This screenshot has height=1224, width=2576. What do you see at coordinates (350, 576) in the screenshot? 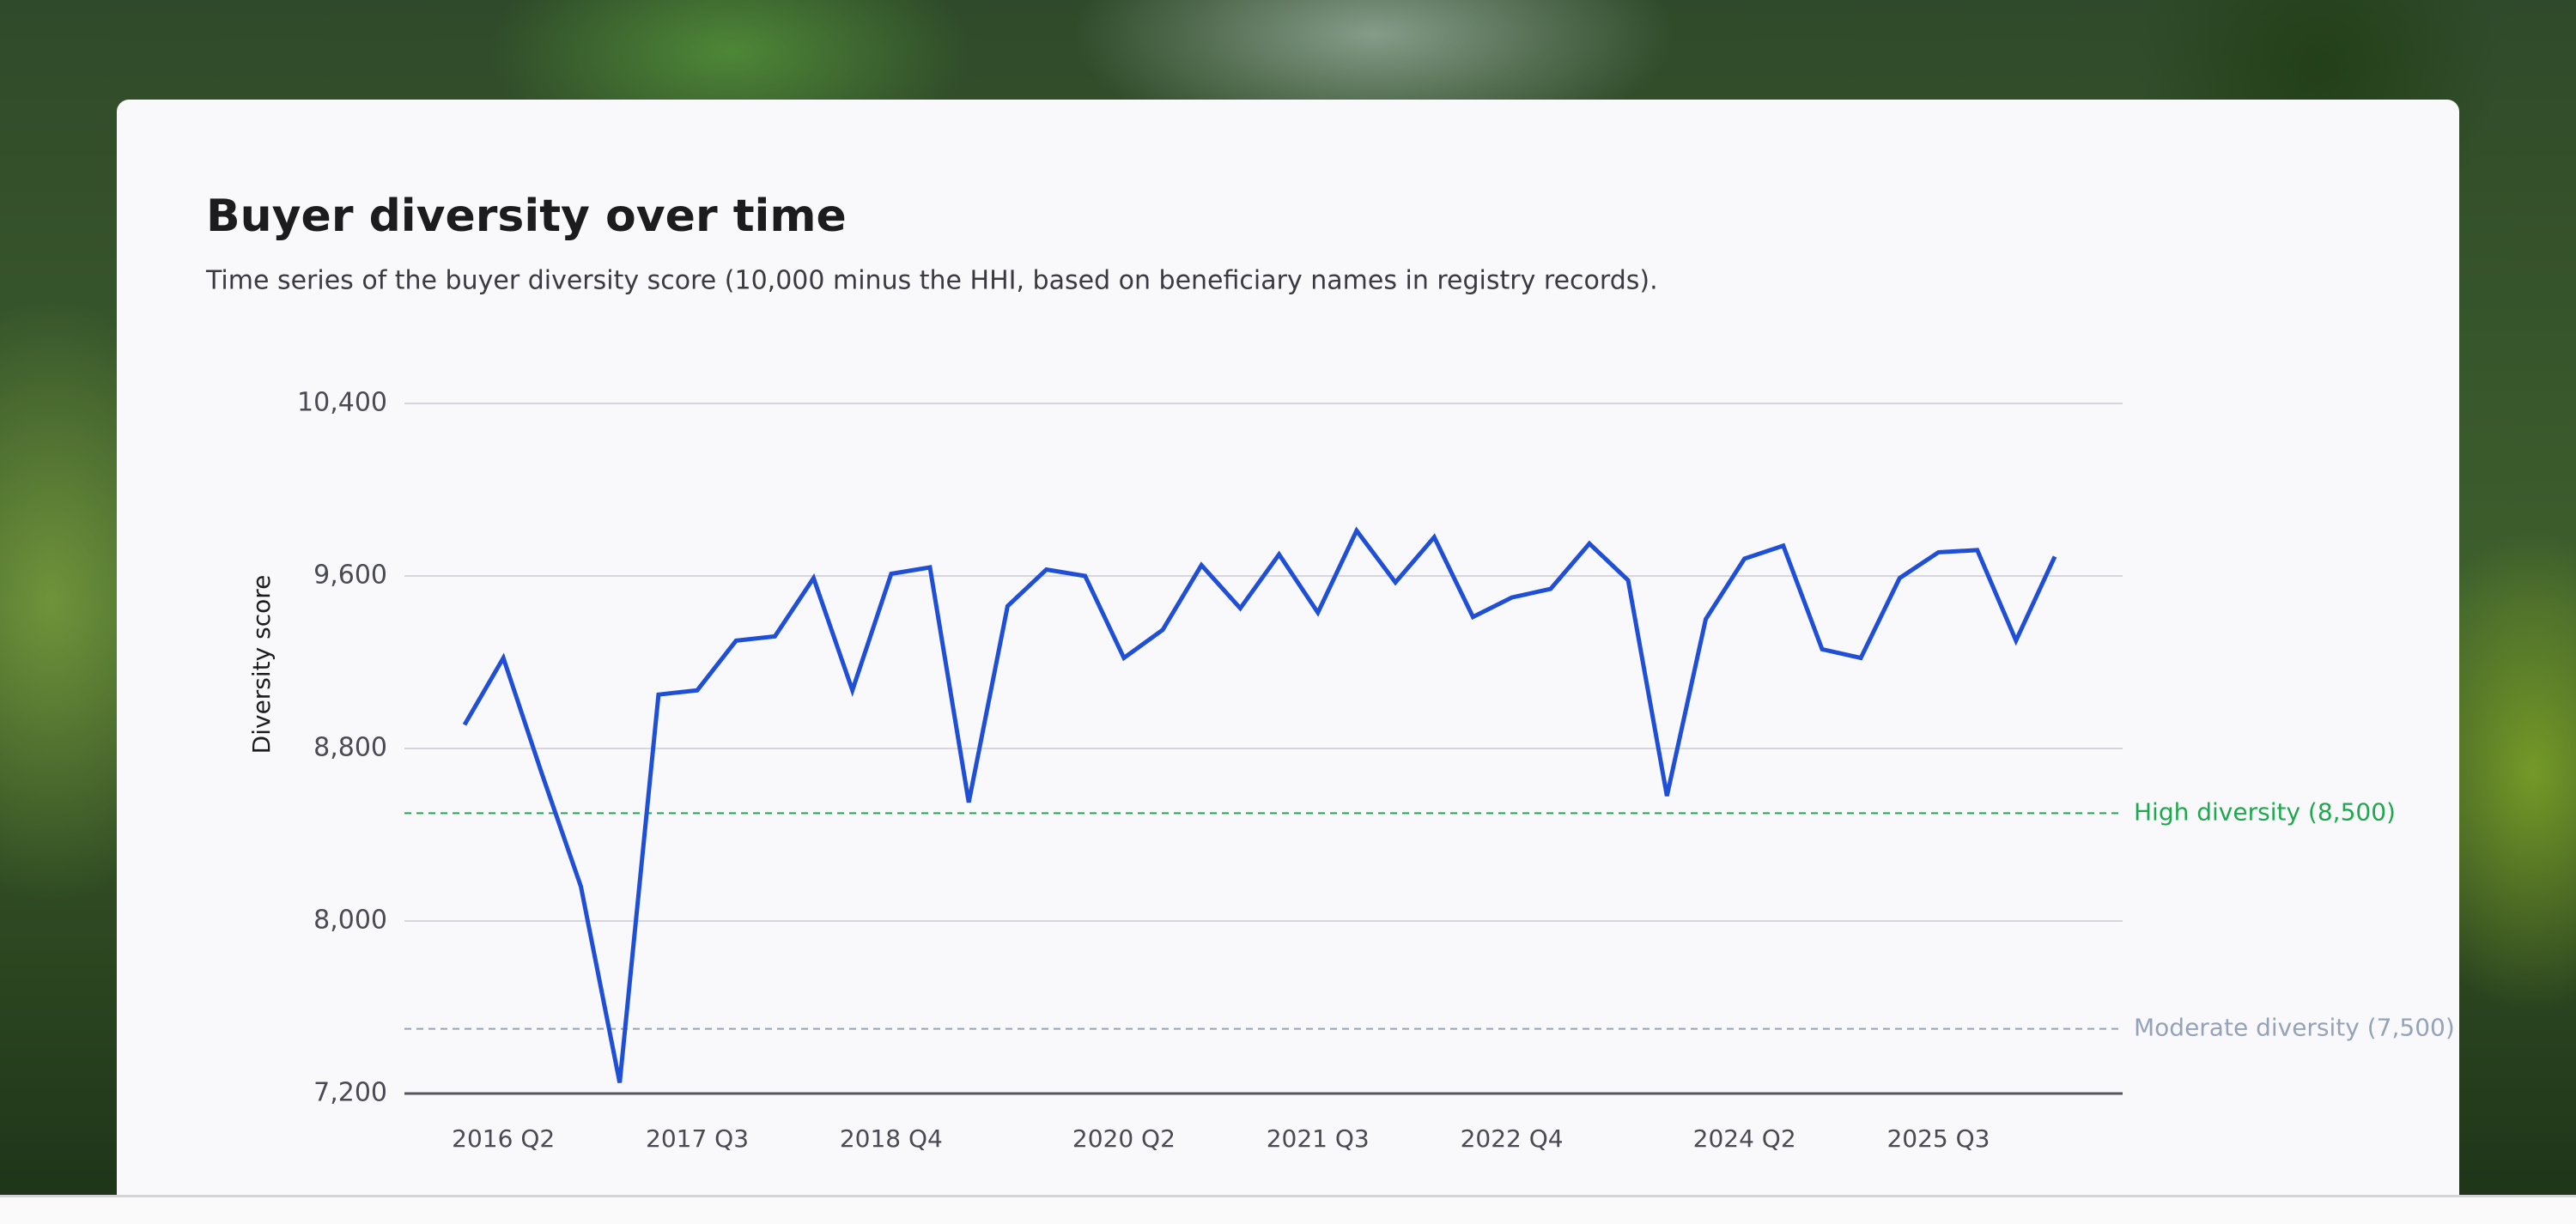
I see `y-tick-label: 9,600` at bounding box center [350, 576].